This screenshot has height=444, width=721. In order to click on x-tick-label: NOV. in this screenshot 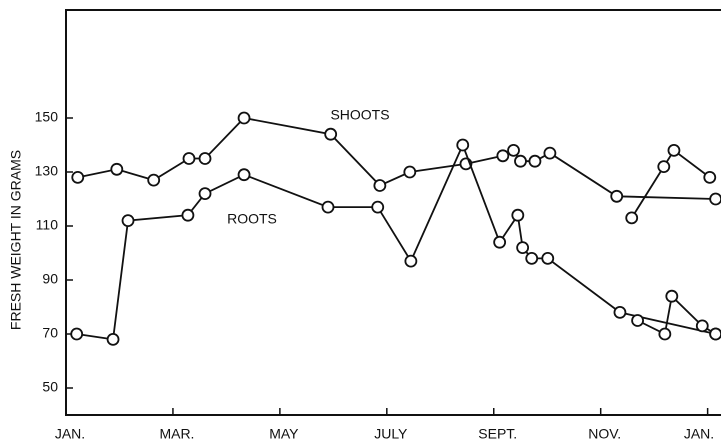, I will do `click(604, 434)`.